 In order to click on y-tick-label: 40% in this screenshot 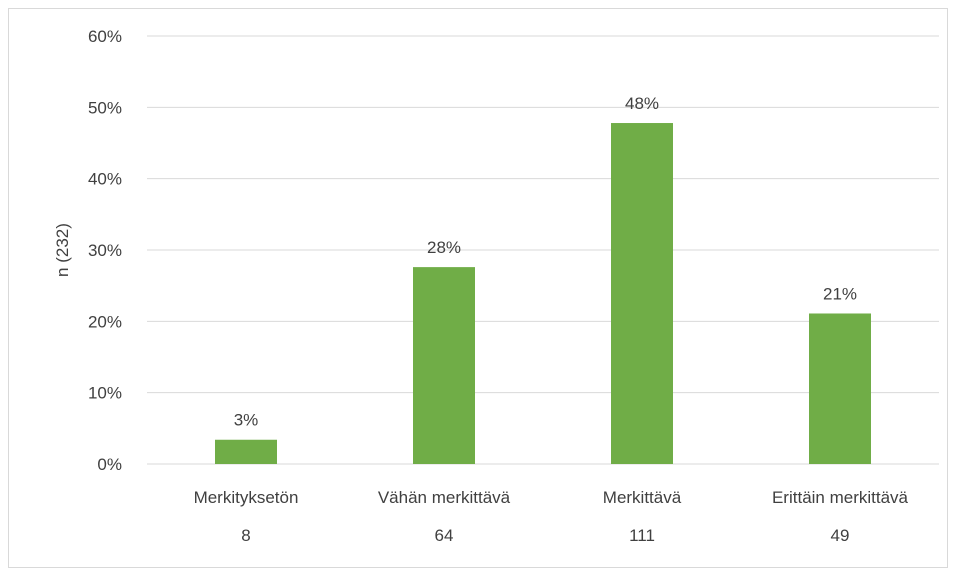, I will do `click(105, 179)`.